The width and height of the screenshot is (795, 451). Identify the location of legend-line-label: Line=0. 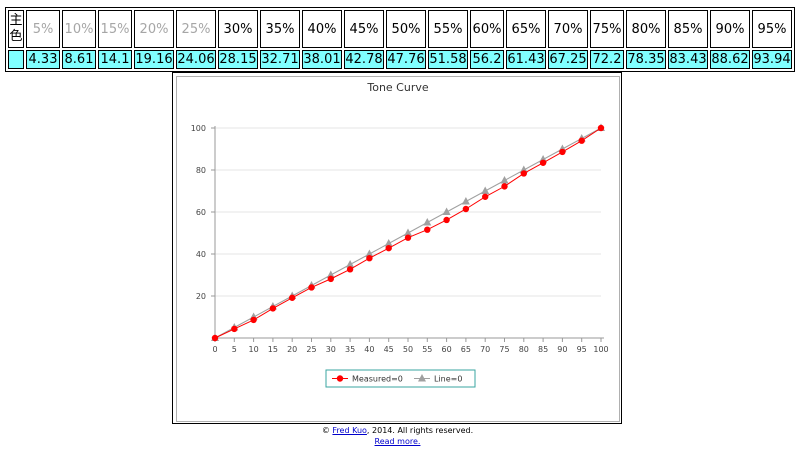
(448, 379).